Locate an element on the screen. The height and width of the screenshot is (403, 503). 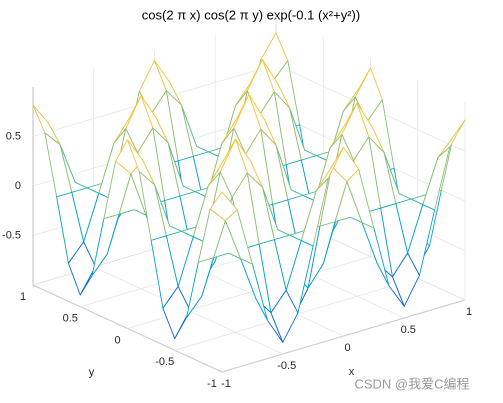
x-axis-label: x is located at coordinates (352, 372).